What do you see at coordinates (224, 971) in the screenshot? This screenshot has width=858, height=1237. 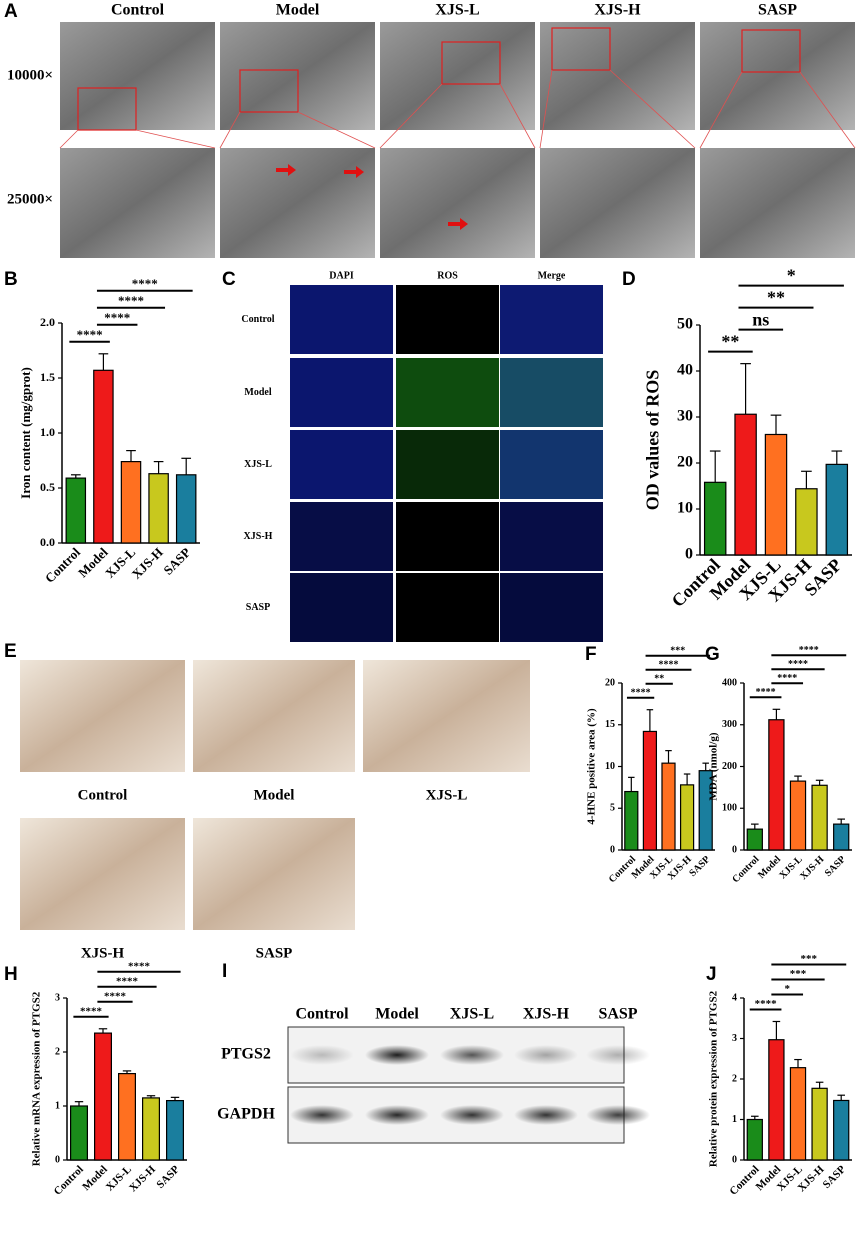 I see `panel-label: I` at bounding box center [224, 971].